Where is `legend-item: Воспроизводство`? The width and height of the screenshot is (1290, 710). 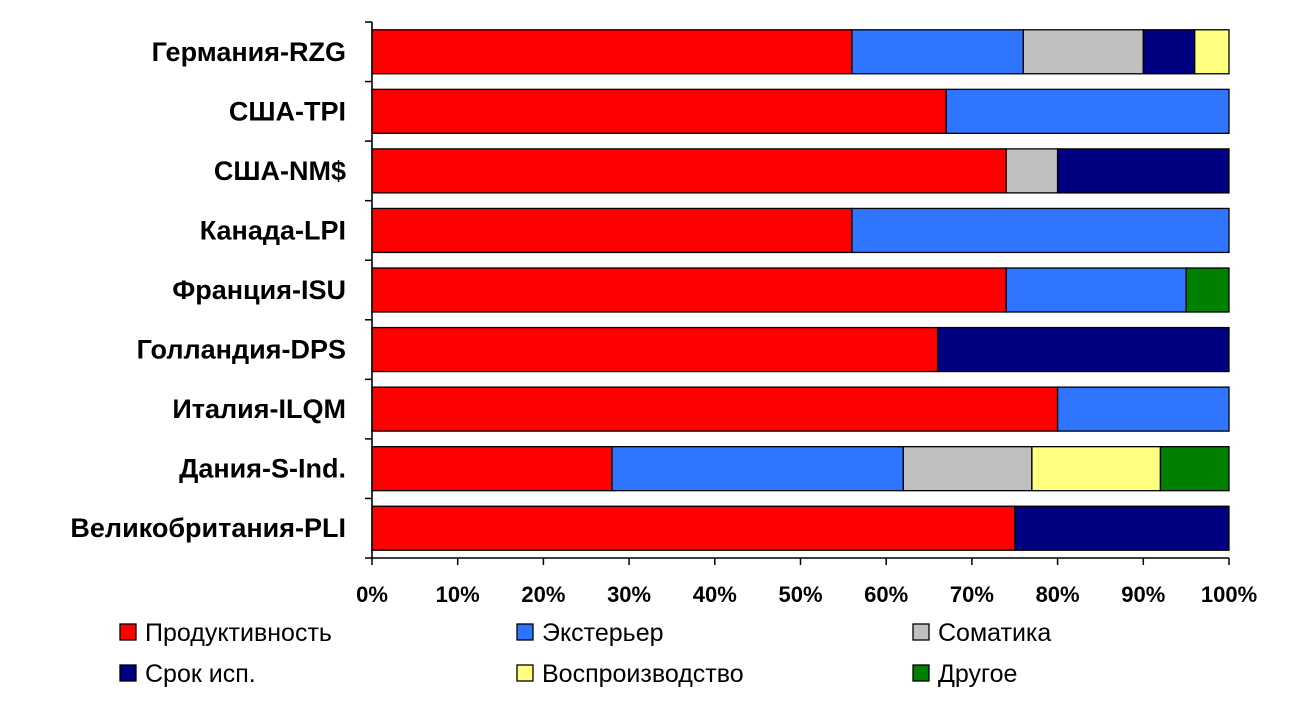 legend-item: Воспроизводство is located at coordinates (630, 674).